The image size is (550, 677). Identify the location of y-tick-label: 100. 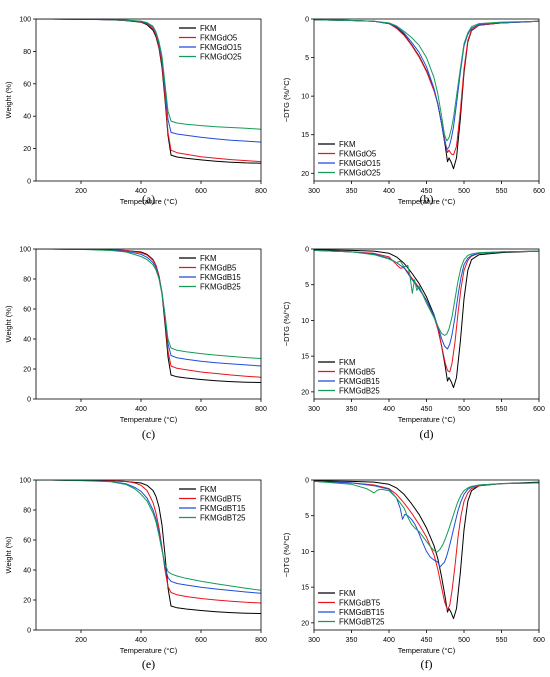
(25, 20).